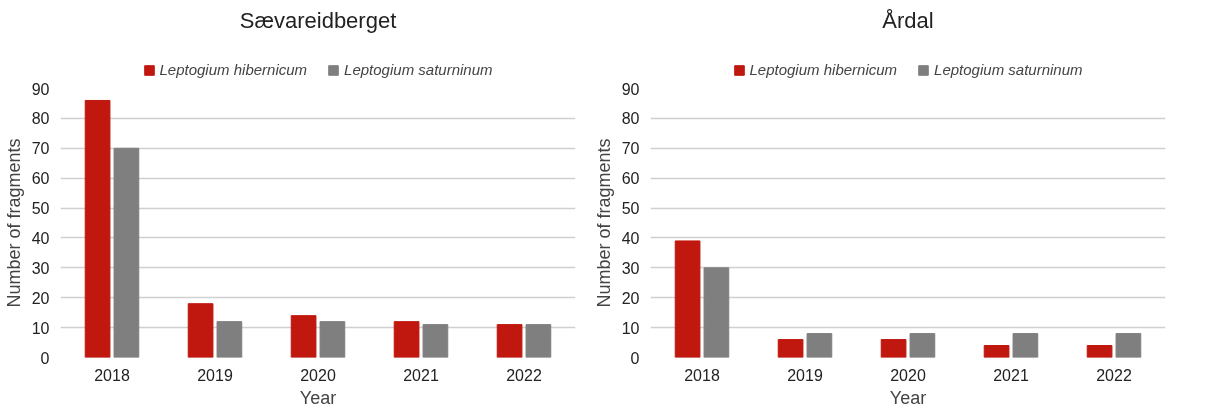 This screenshot has height=416, width=1208. What do you see at coordinates (318, 20) in the screenshot?
I see `chart-title: Sævareidberget` at bounding box center [318, 20].